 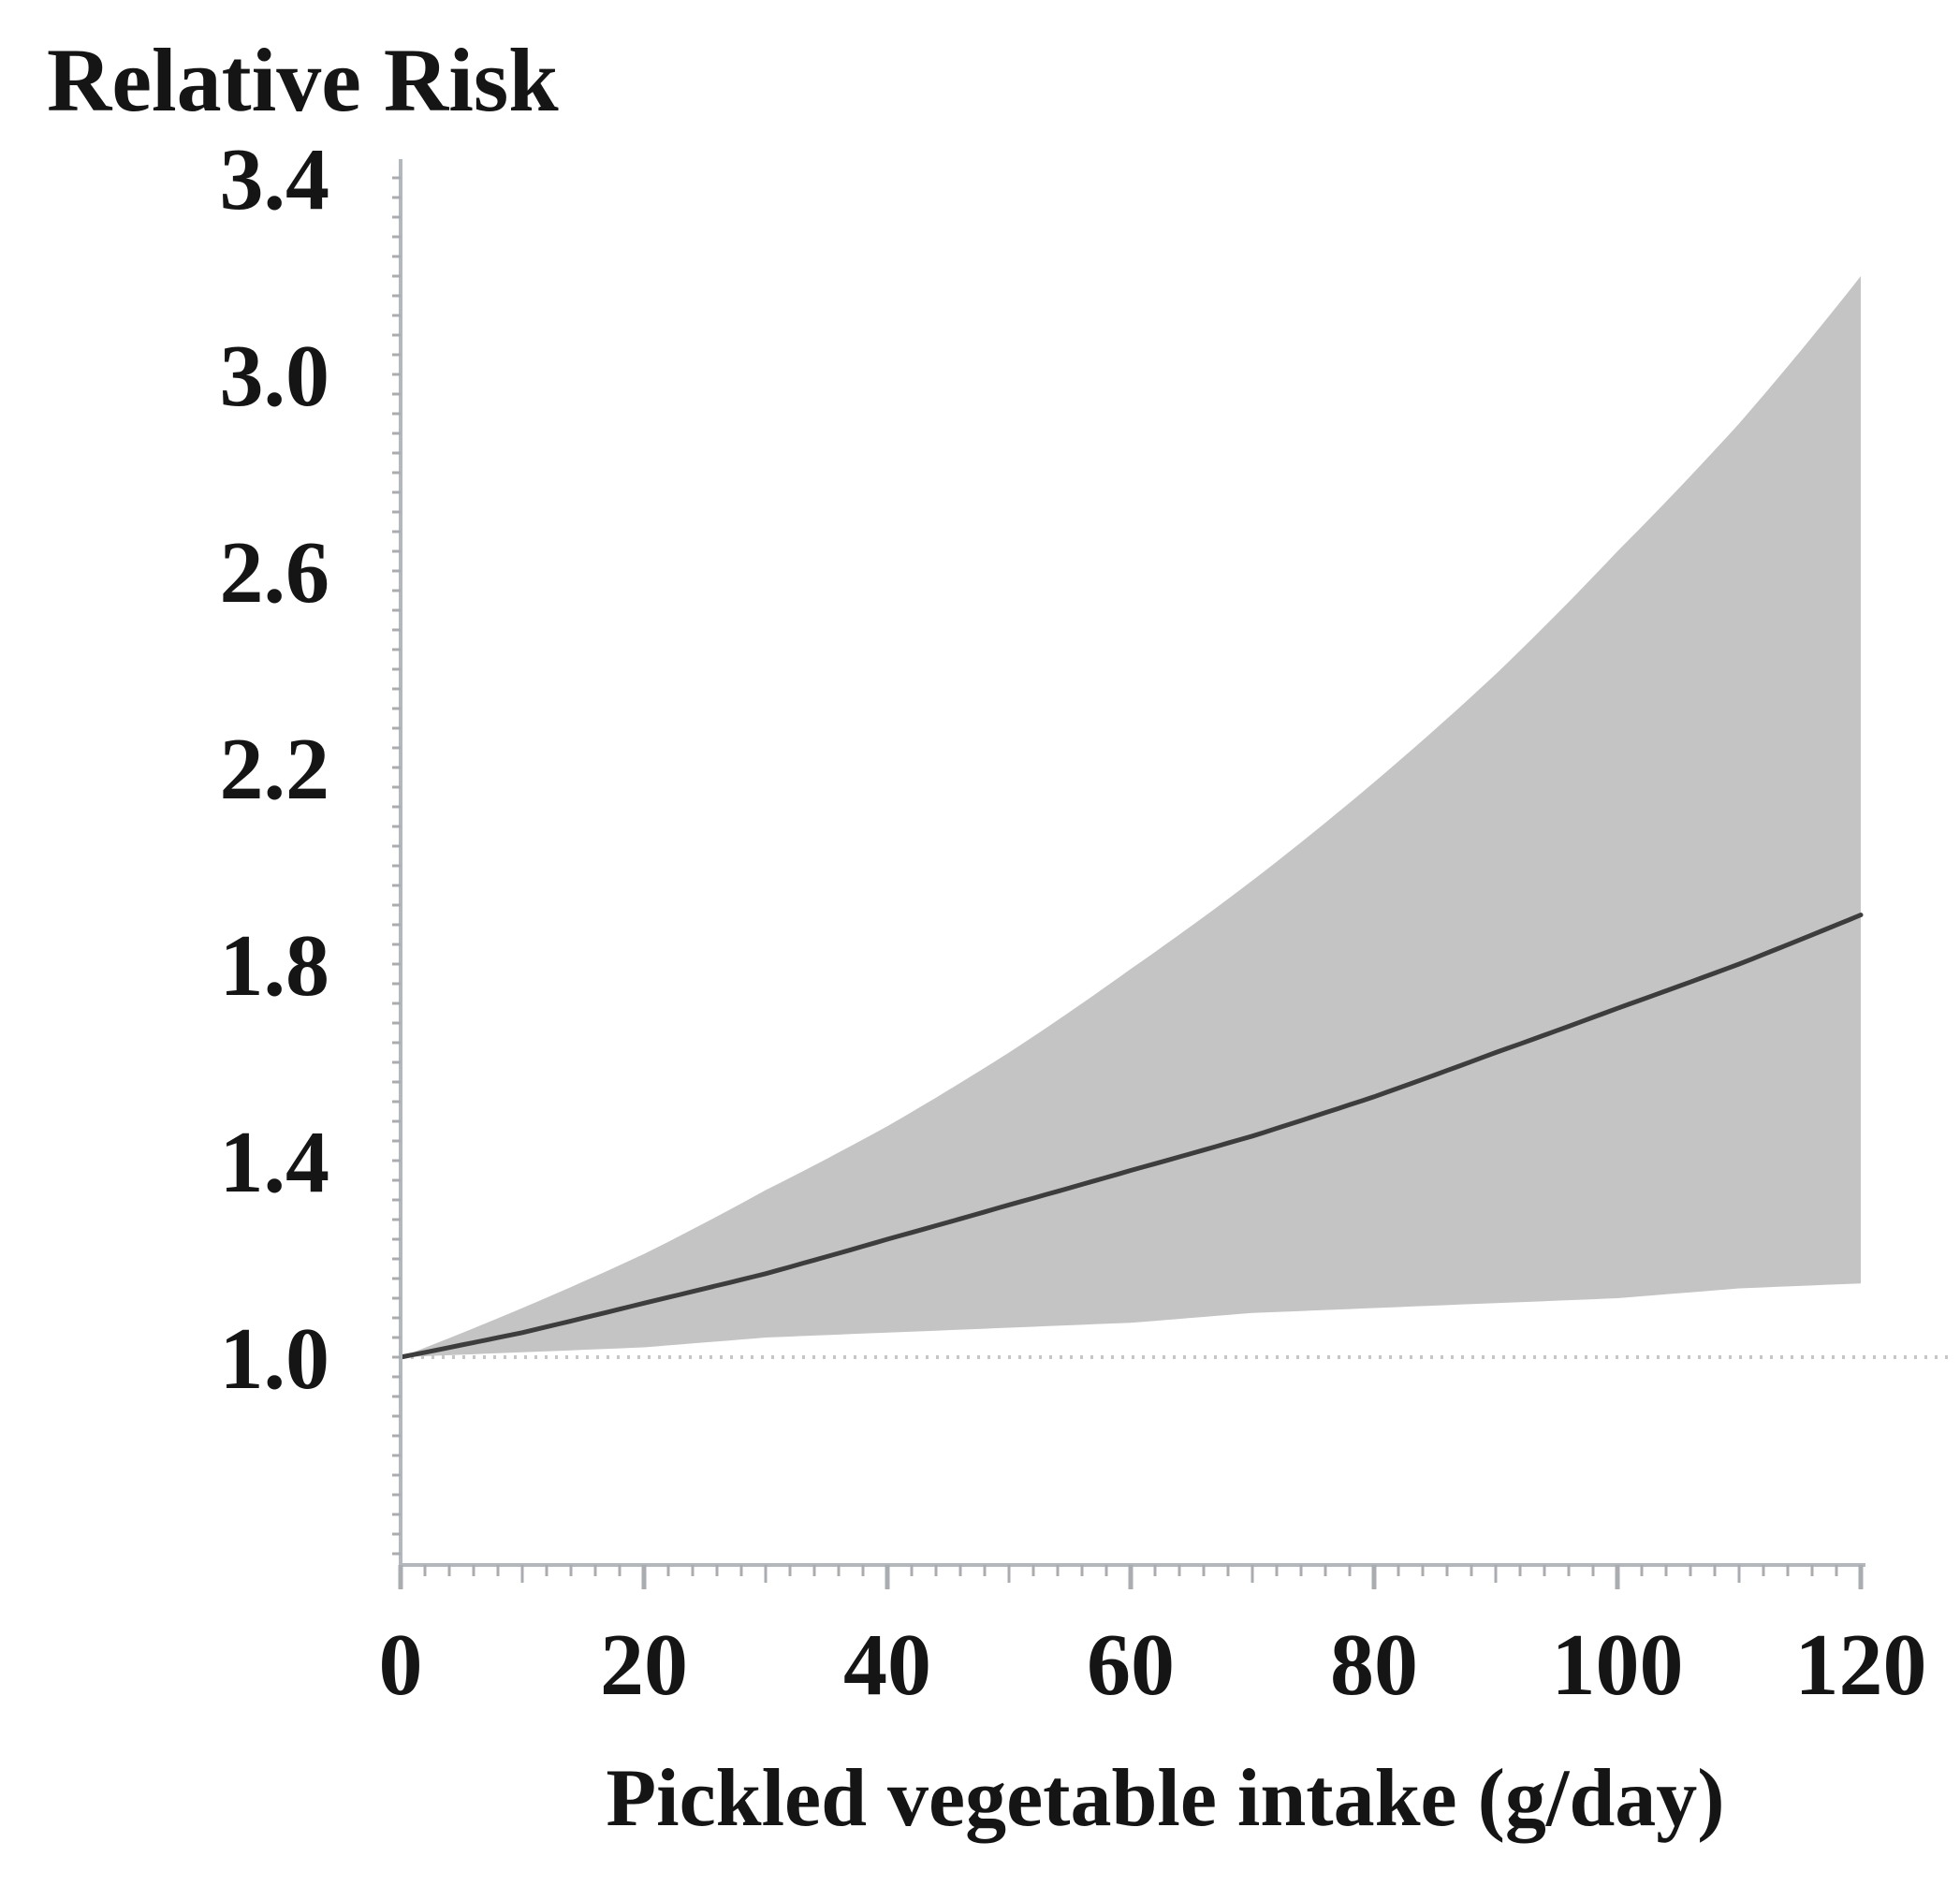 I want to click on y-tick-labels: 3.4 3.0 2.6 2.2 1.8 1.4 1.0, so click(x=275, y=769).